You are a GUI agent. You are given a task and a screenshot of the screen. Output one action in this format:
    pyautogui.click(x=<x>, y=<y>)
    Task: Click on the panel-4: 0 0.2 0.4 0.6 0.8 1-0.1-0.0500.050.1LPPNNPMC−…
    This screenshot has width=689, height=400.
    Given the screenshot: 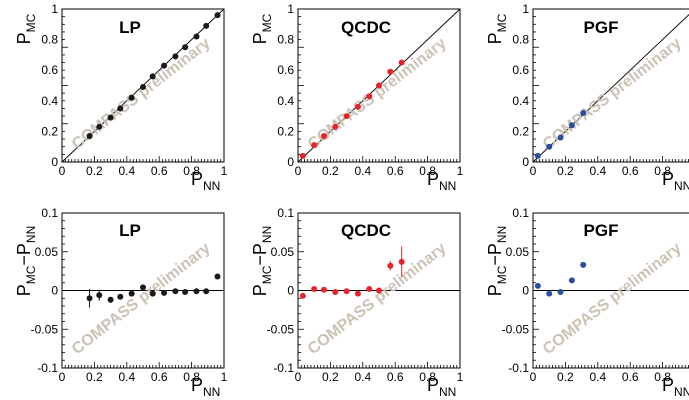 What is the action you would take?
    pyautogui.click(x=121, y=302)
    